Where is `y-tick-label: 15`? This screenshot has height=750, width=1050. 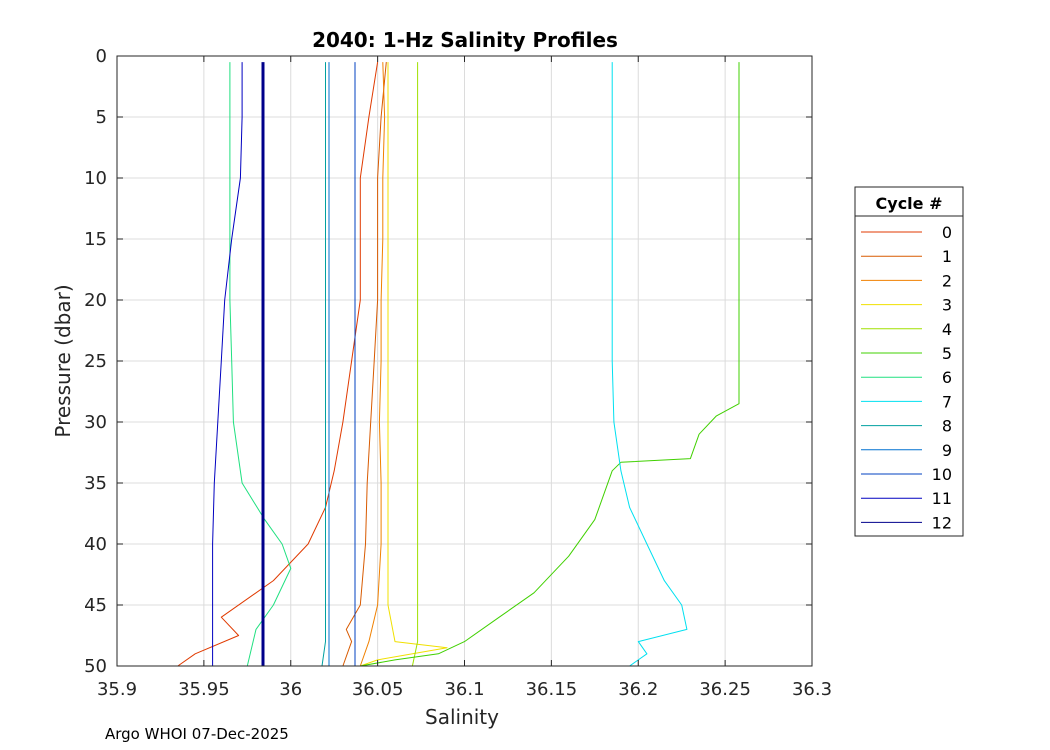
y-tick-label: 15 is located at coordinates (95, 239).